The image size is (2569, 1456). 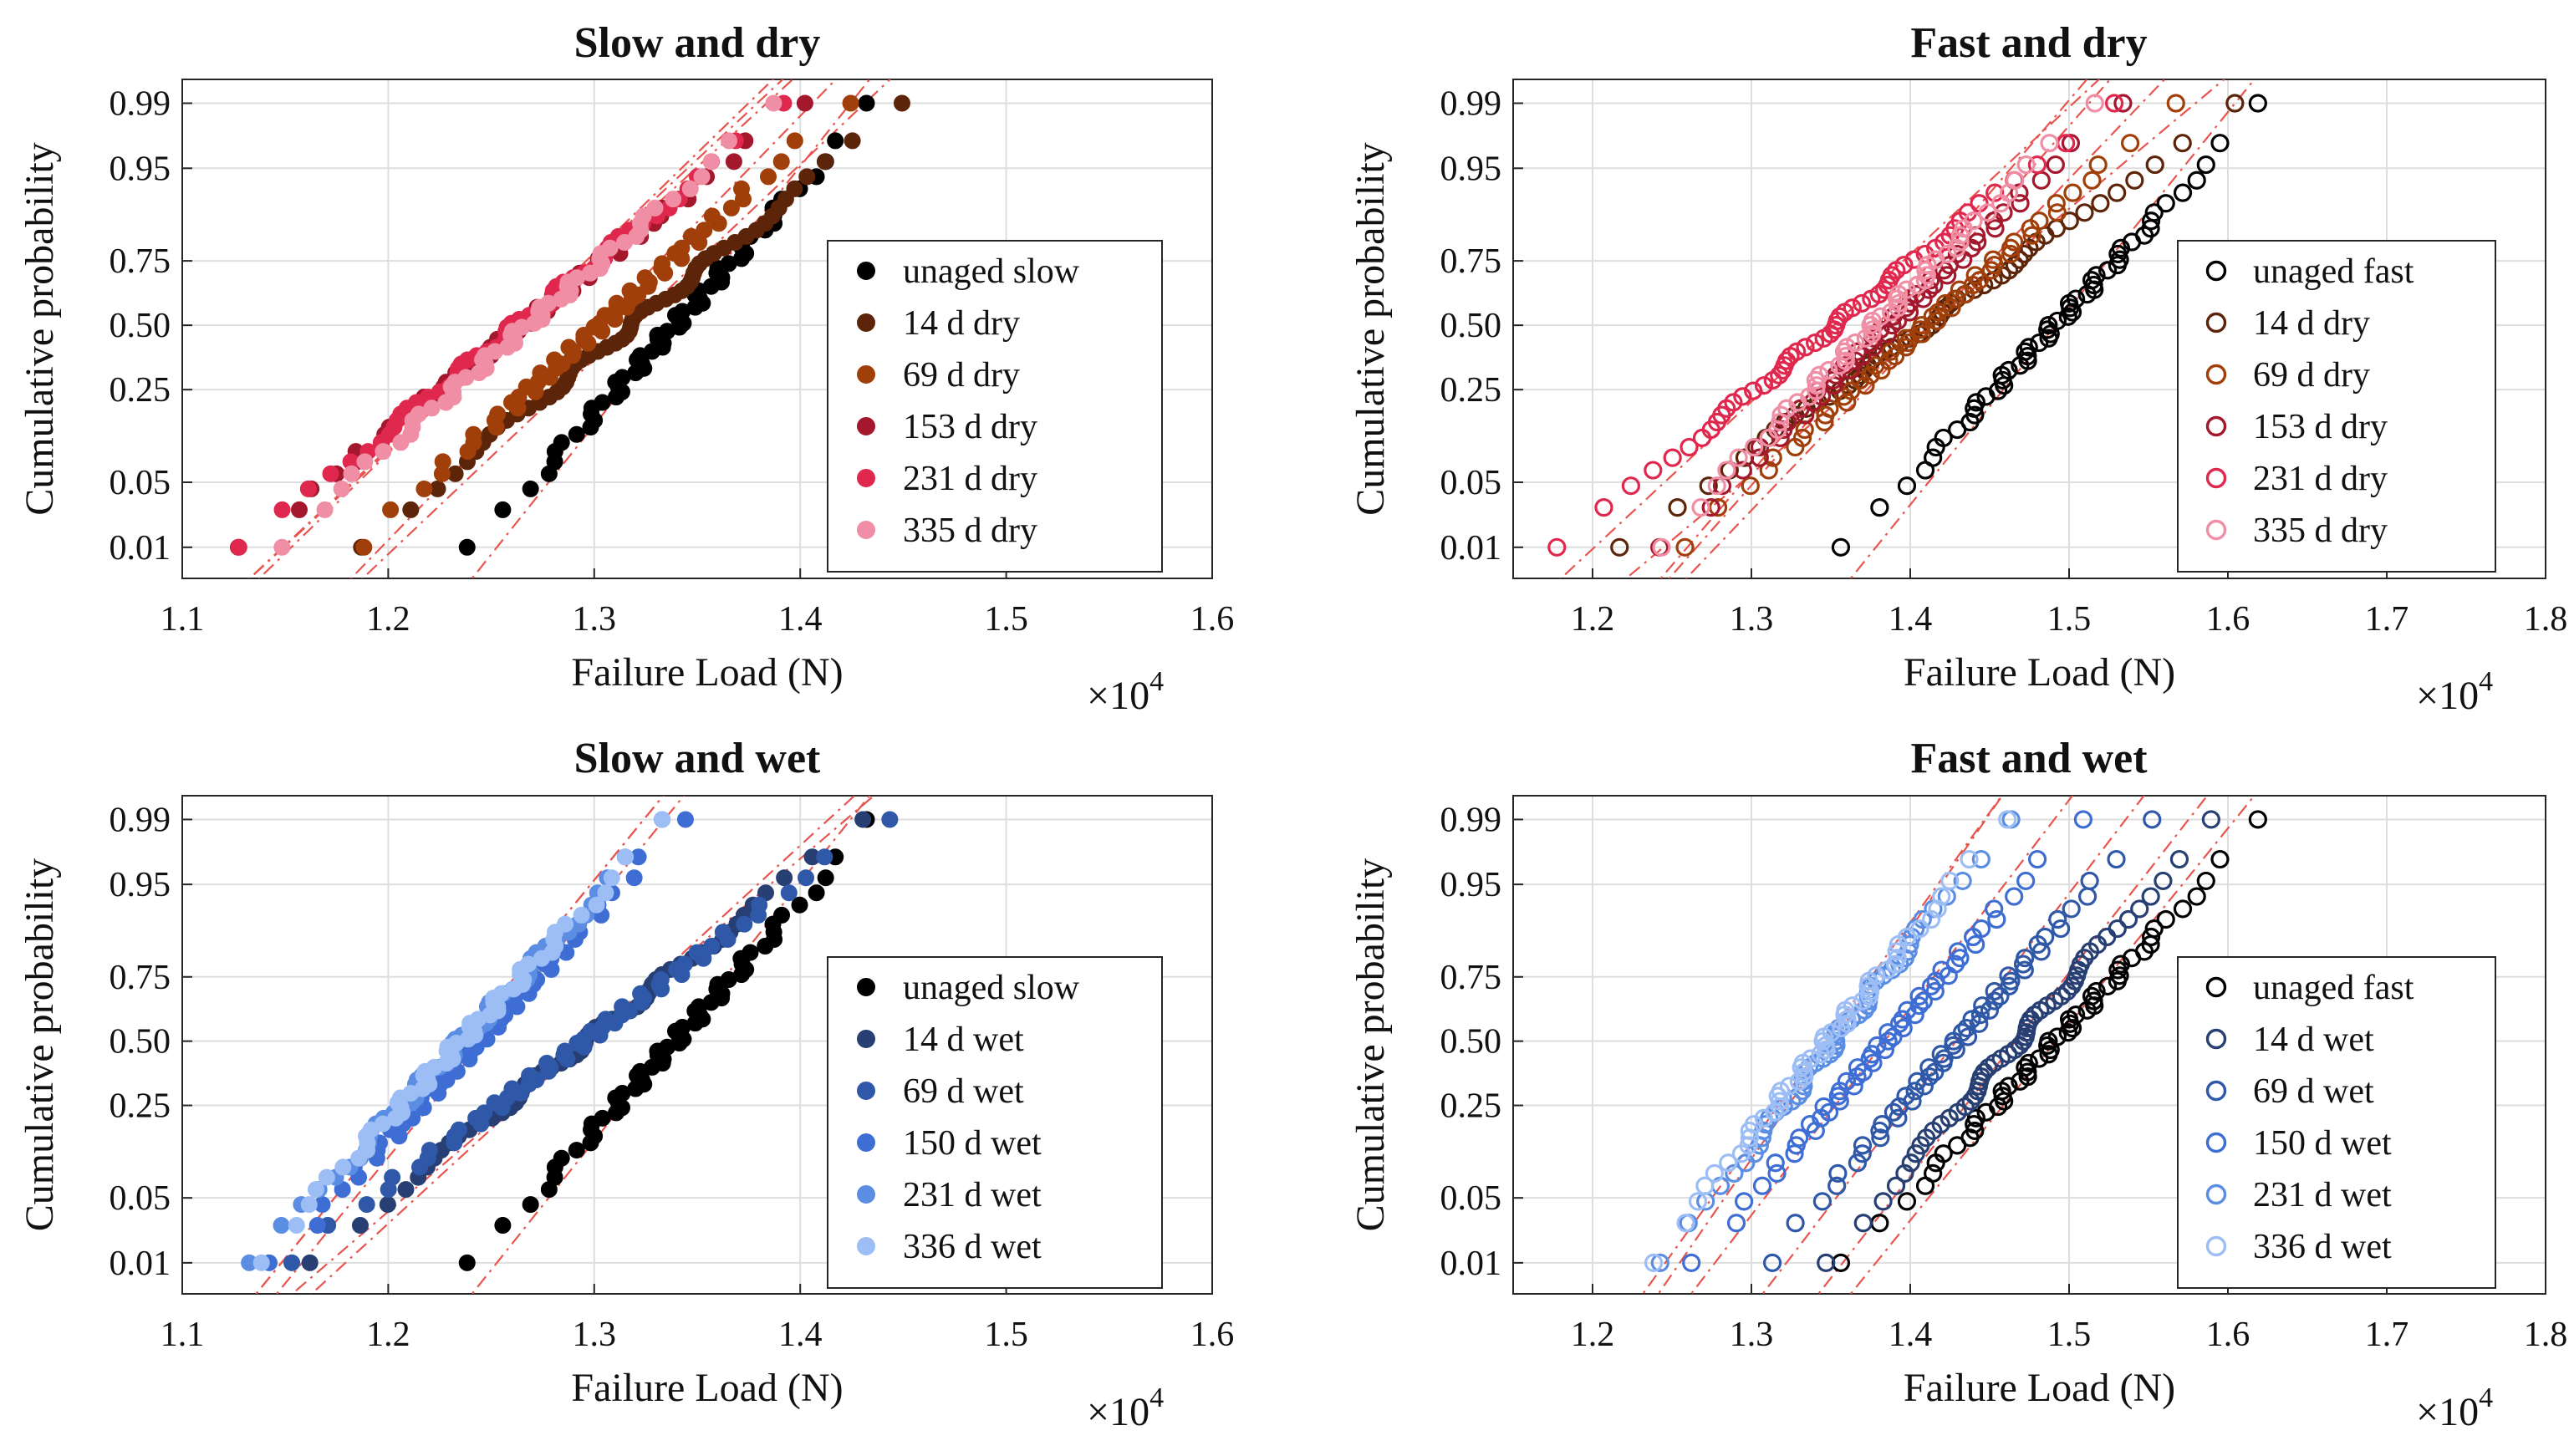 What do you see at coordinates (40, 329) in the screenshot?
I see `y-axis-label: Cumulative probability` at bounding box center [40, 329].